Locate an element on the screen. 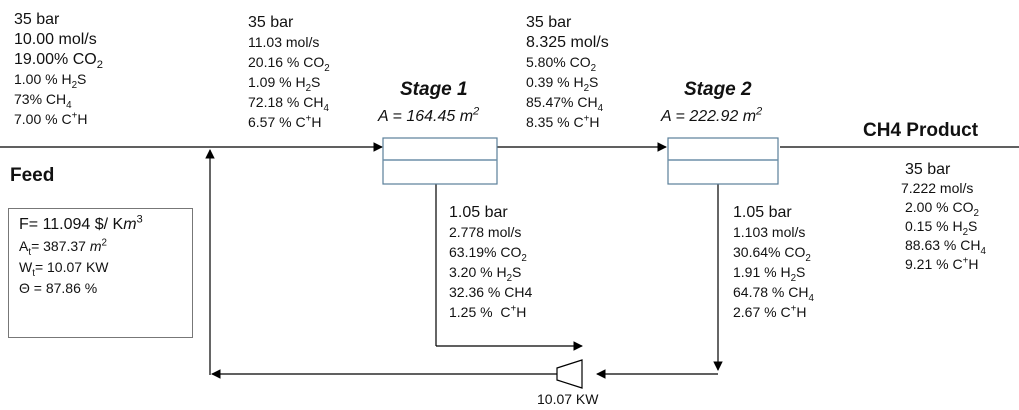 The image size is (1019, 410). feed-flow: 10.00 mol/s is located at coordinates (58, 42).